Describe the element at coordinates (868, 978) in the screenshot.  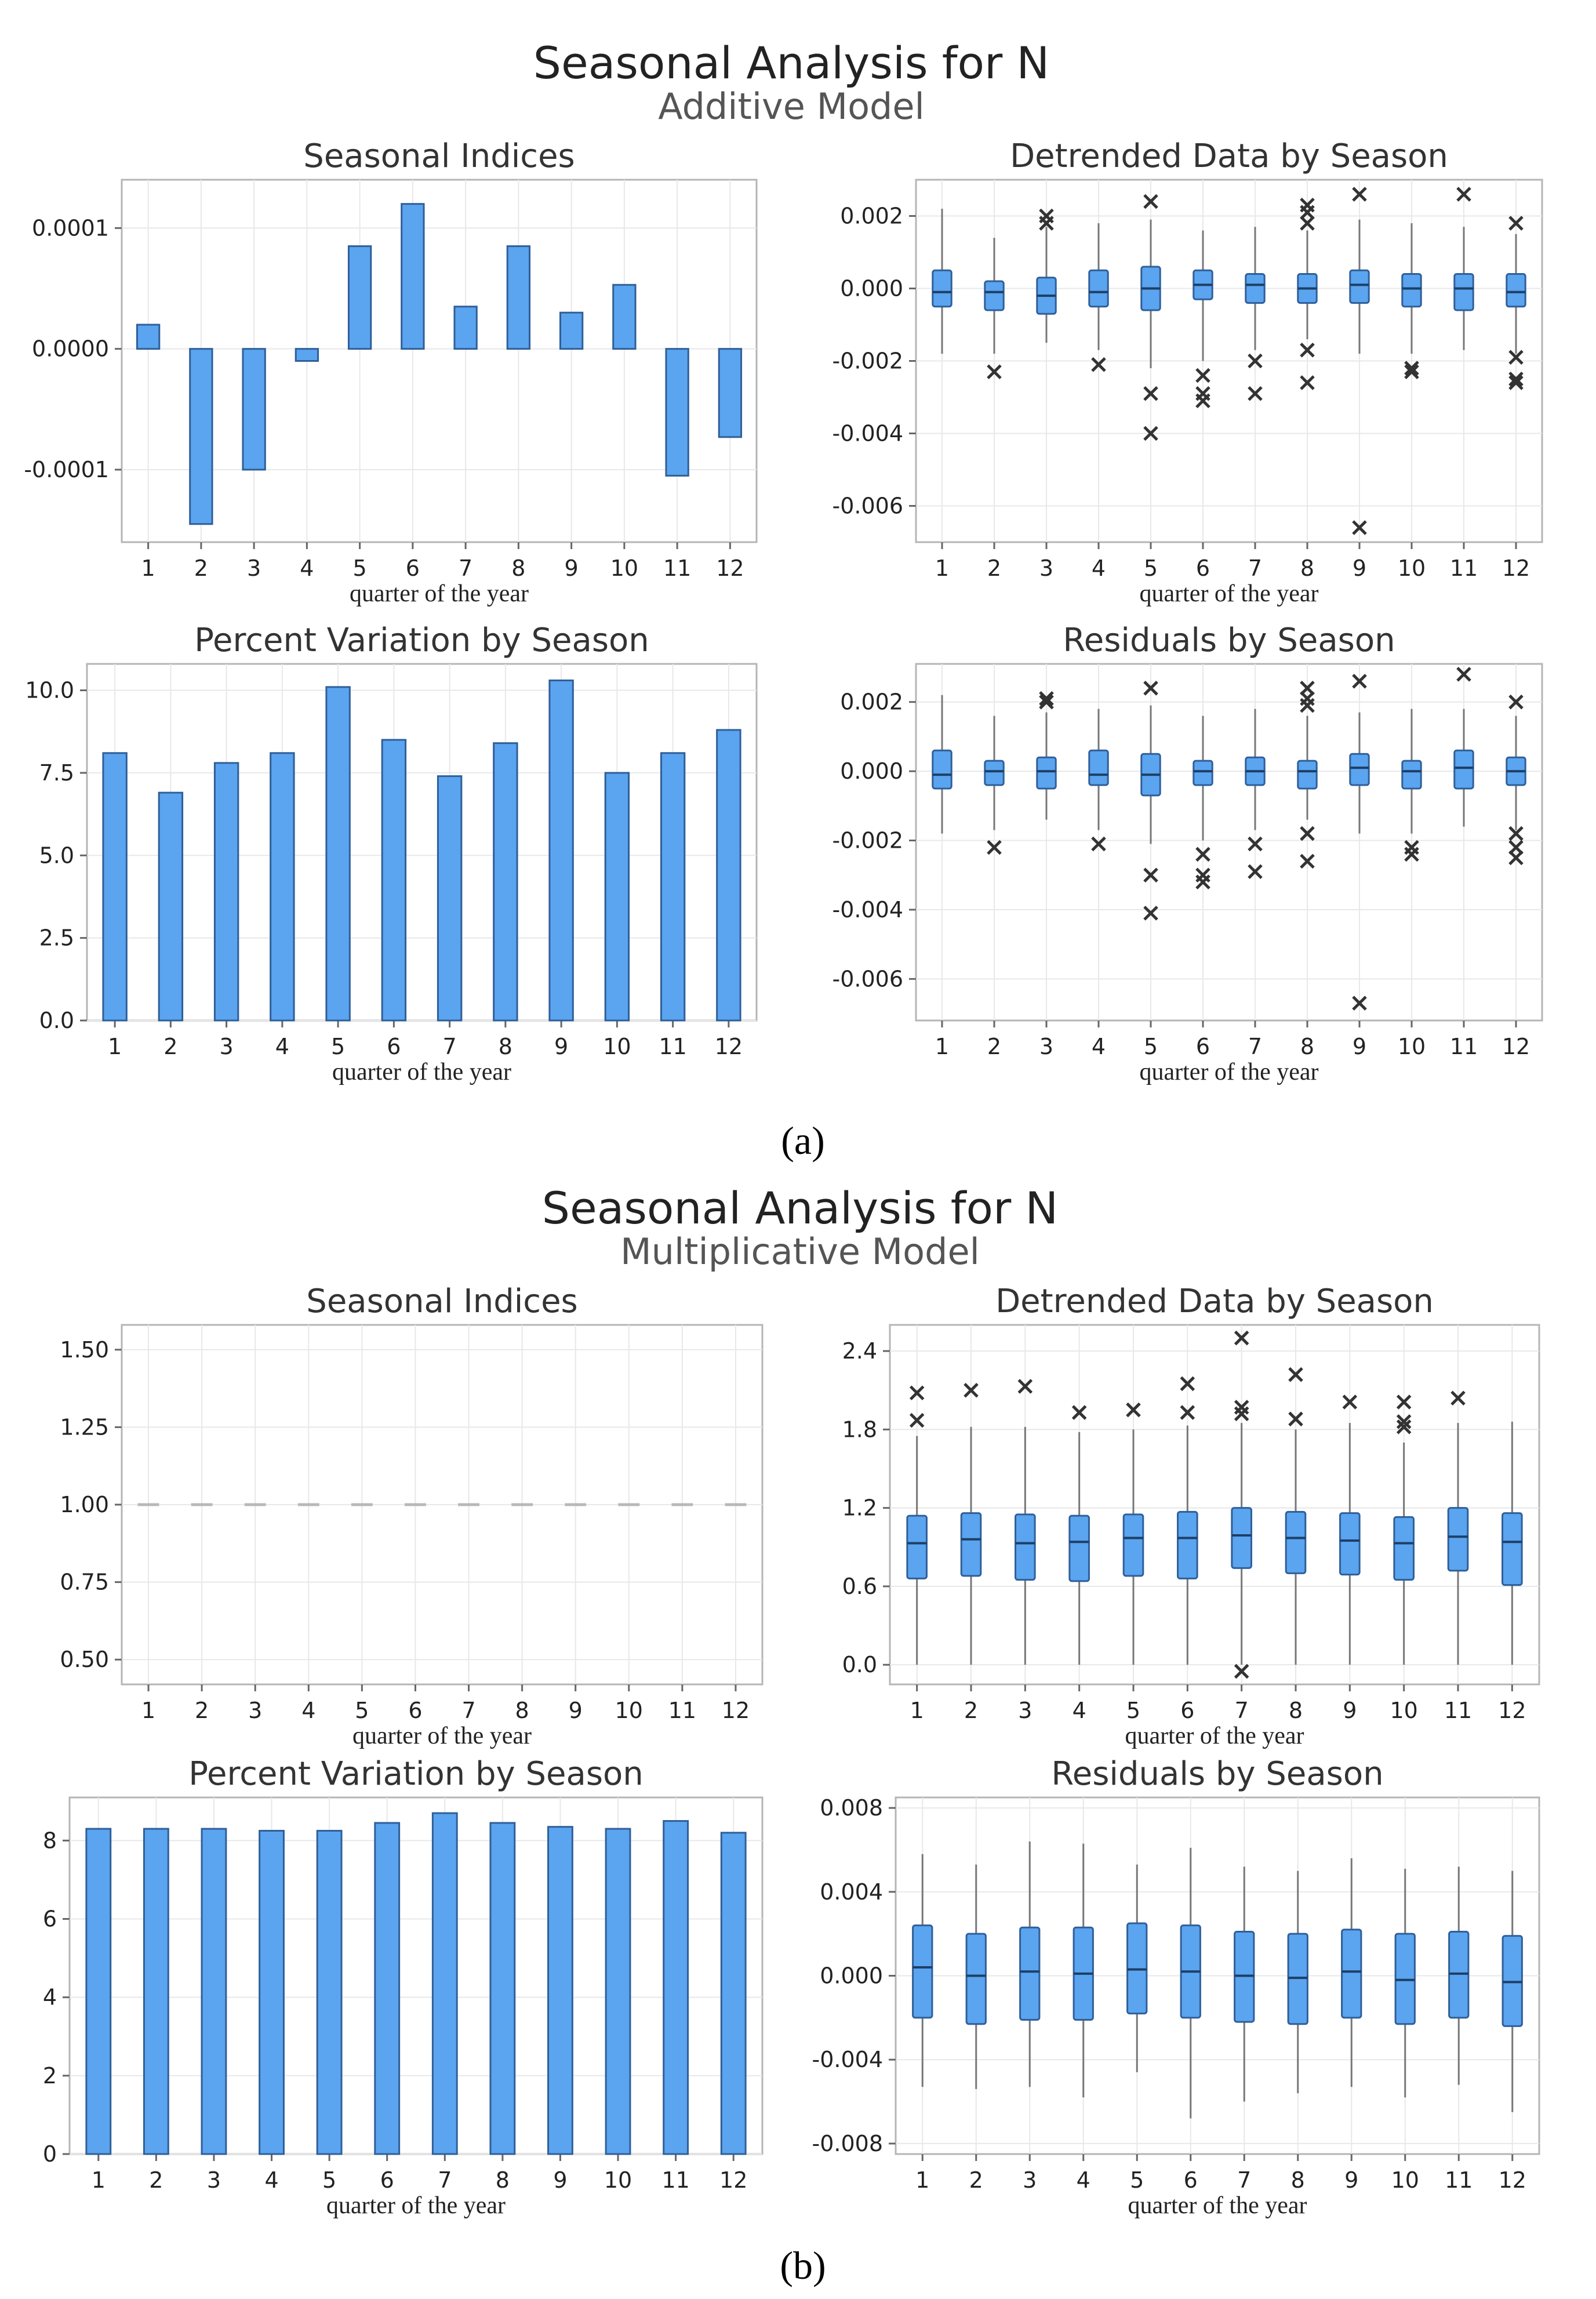
I see `y-tick-label: -0.006` at that location.